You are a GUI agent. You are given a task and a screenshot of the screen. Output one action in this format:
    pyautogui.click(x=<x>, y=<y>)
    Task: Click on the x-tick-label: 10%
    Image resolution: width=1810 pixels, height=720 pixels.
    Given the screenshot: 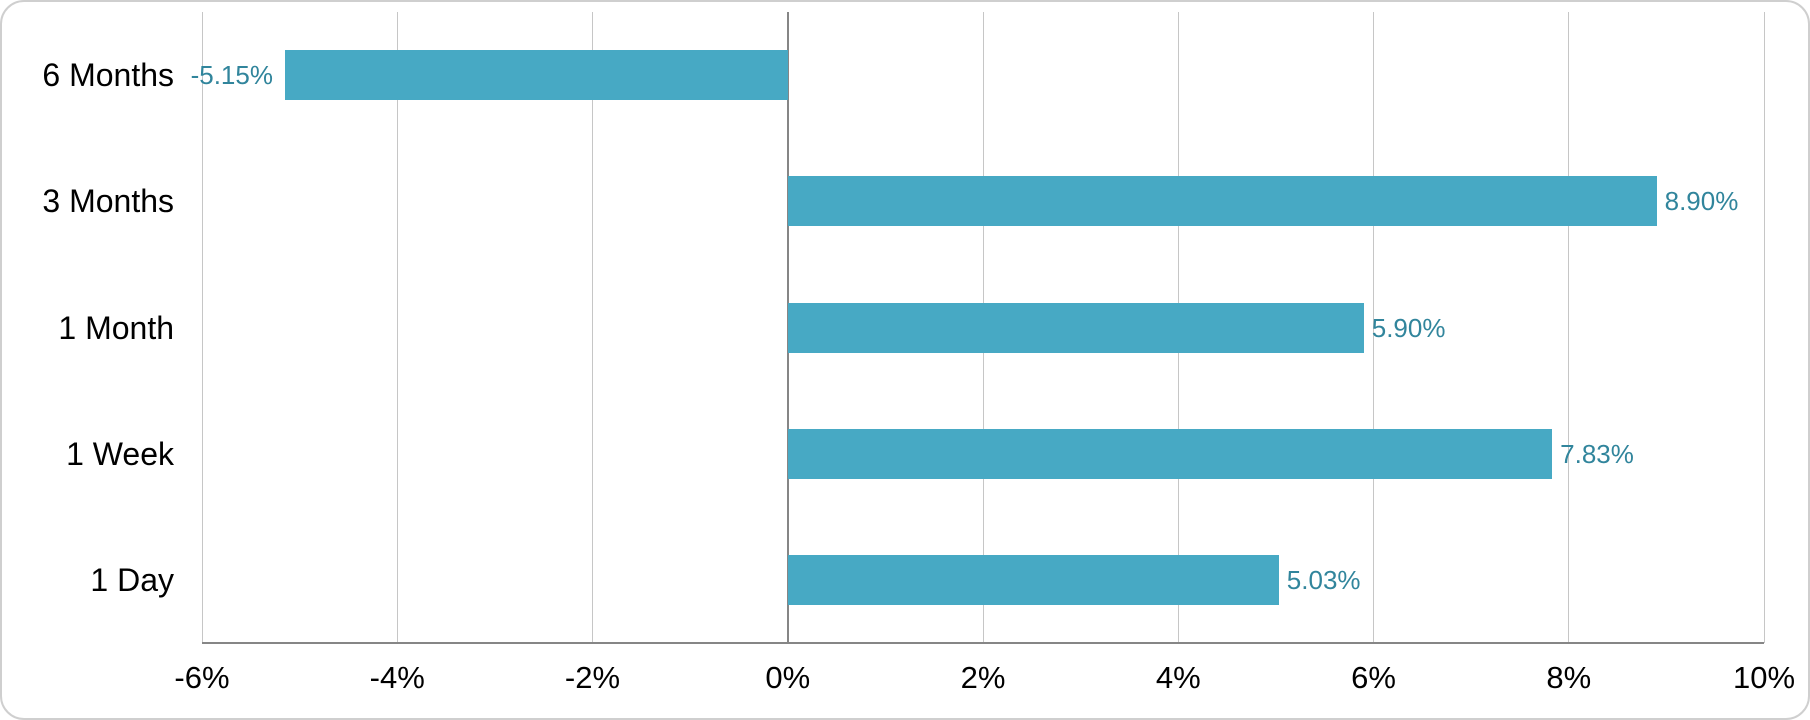 What is the action you would take?
    pyautogui.click(x=1764, y=677)
    